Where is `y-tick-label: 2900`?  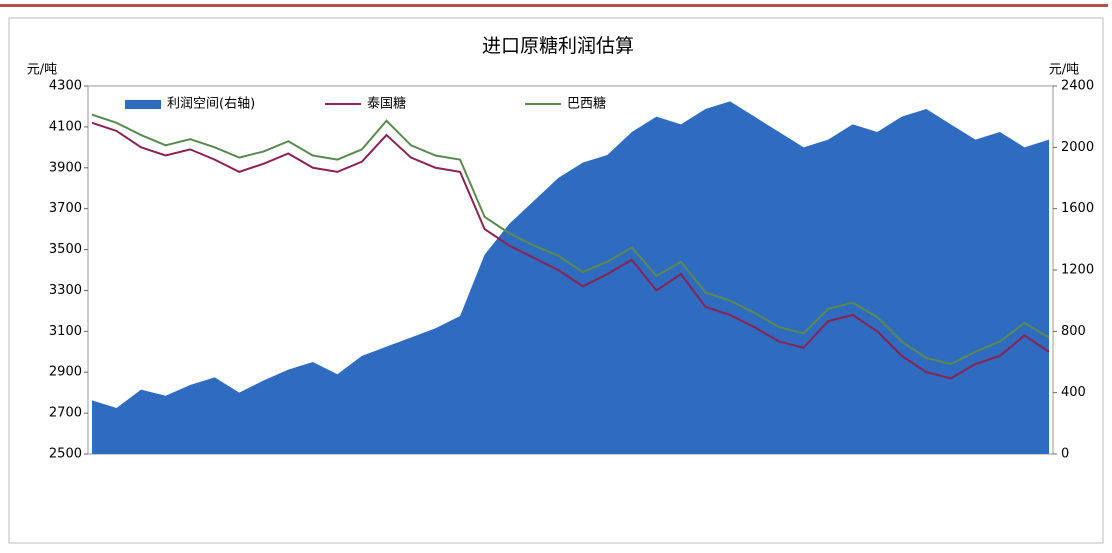 y-tick-label: 2900 is located at coordinates (65, 372).